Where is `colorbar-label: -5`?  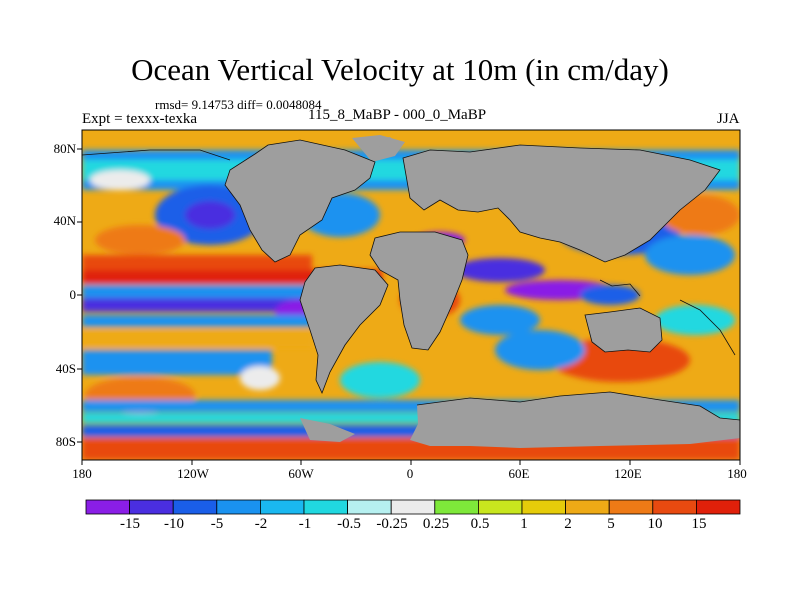
colorbar-label: -5 is located at coordinates (217, 524).